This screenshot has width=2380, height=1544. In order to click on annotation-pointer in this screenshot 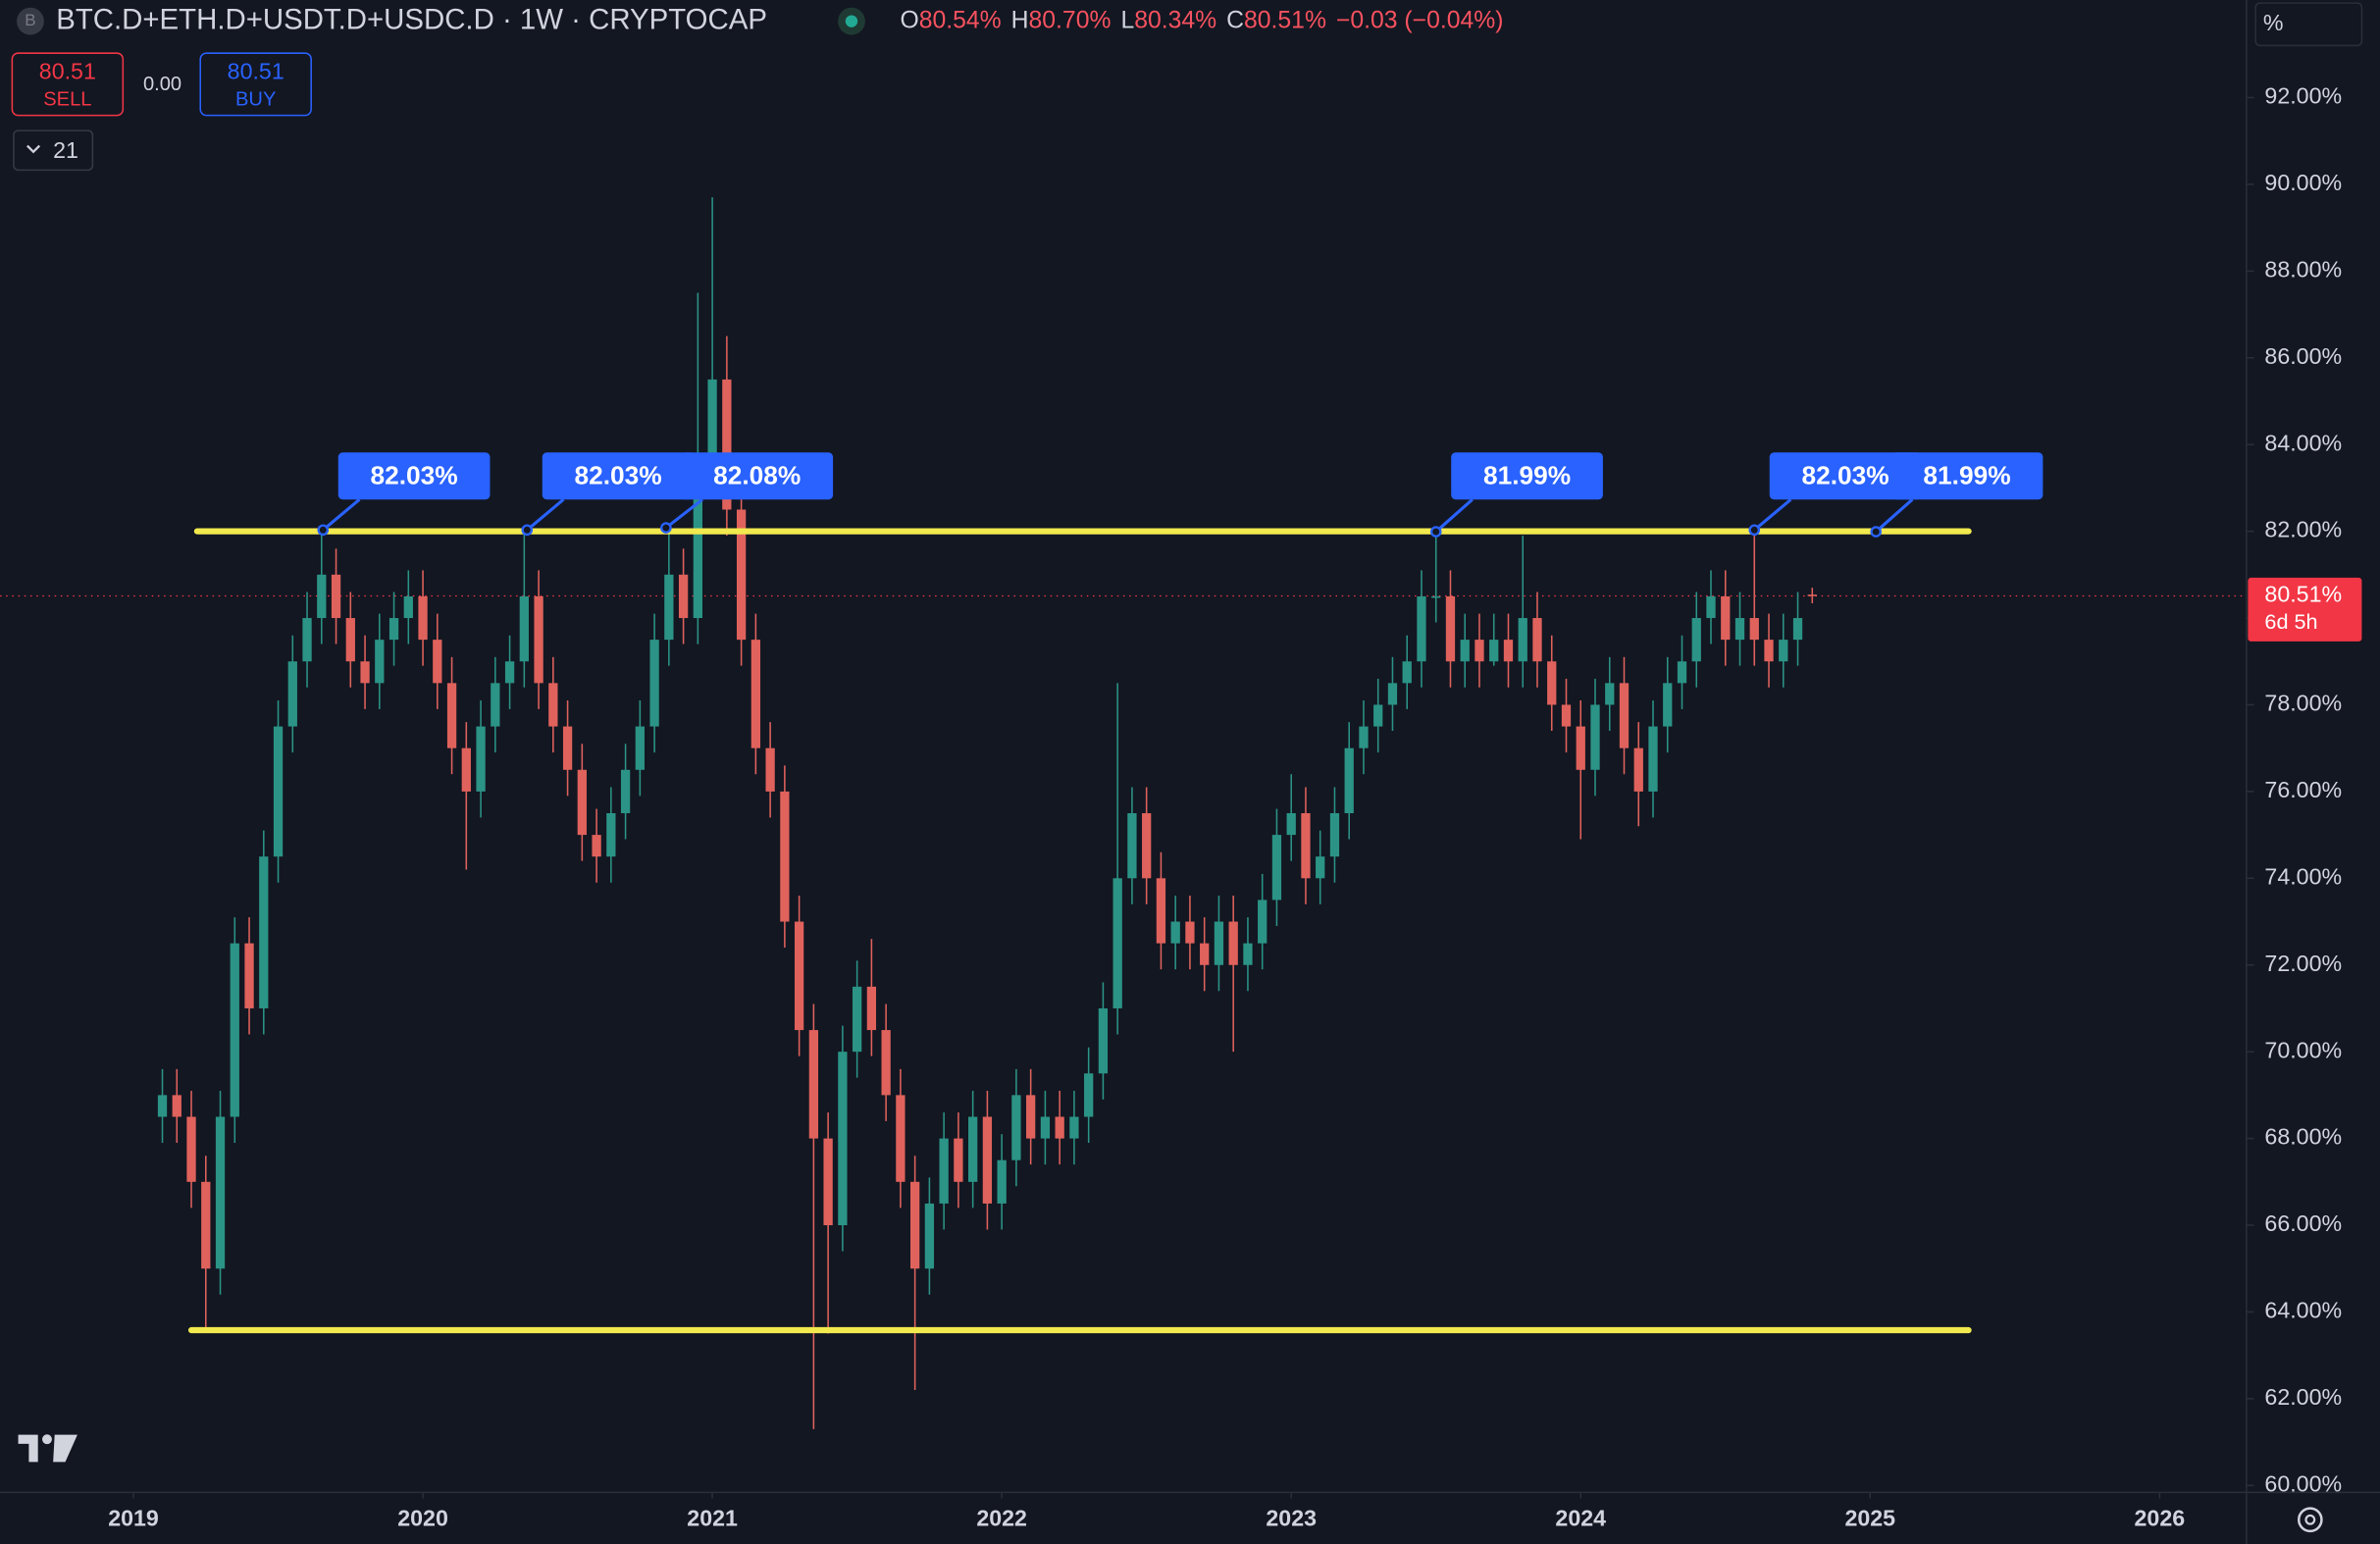, I will do `click(1894, 516)`.